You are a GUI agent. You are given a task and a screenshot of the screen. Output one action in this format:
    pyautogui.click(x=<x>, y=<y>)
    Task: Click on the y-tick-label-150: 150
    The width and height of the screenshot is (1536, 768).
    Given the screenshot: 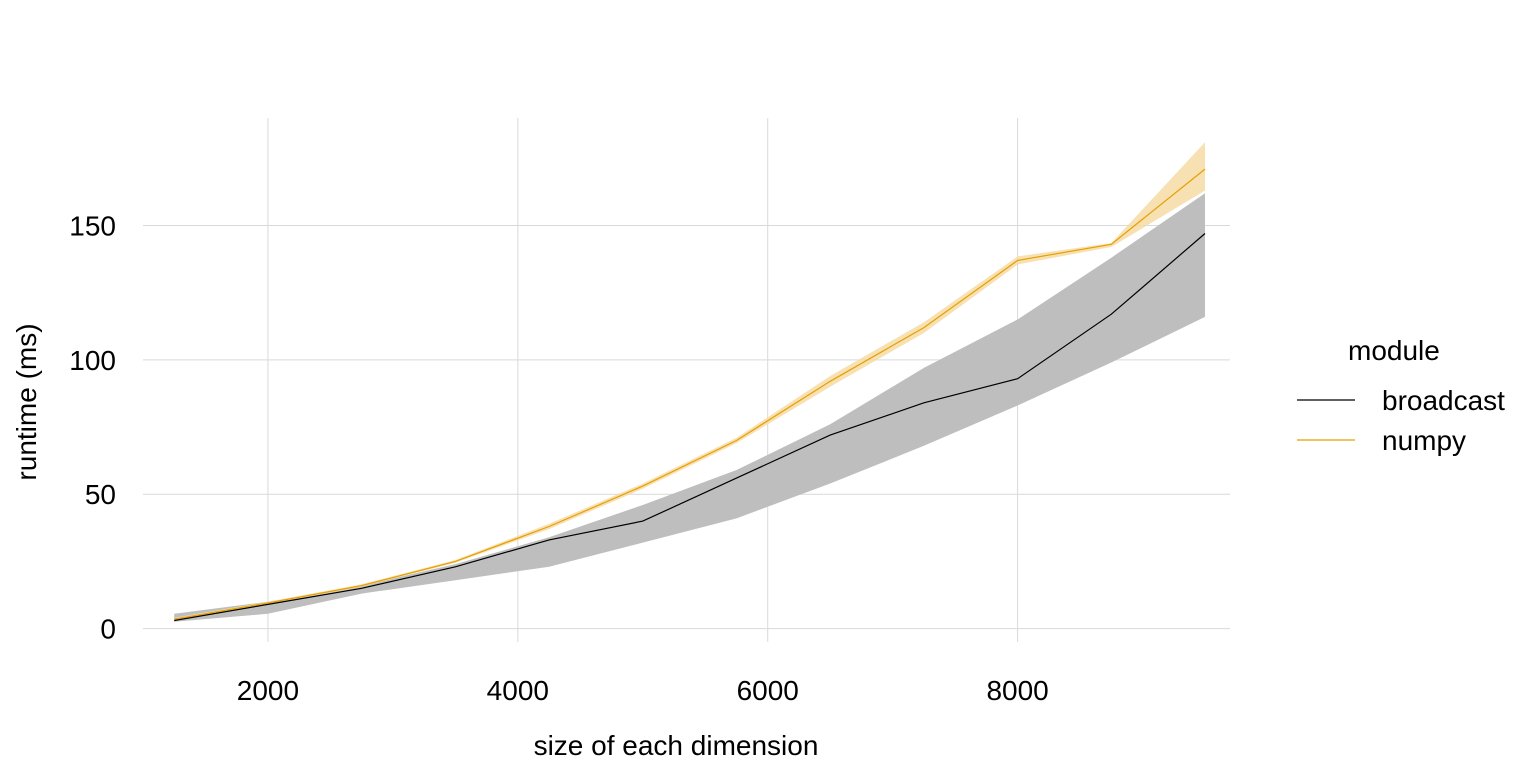 What is the action you would take?
    pyautogui.click(x=92, y=225)
    